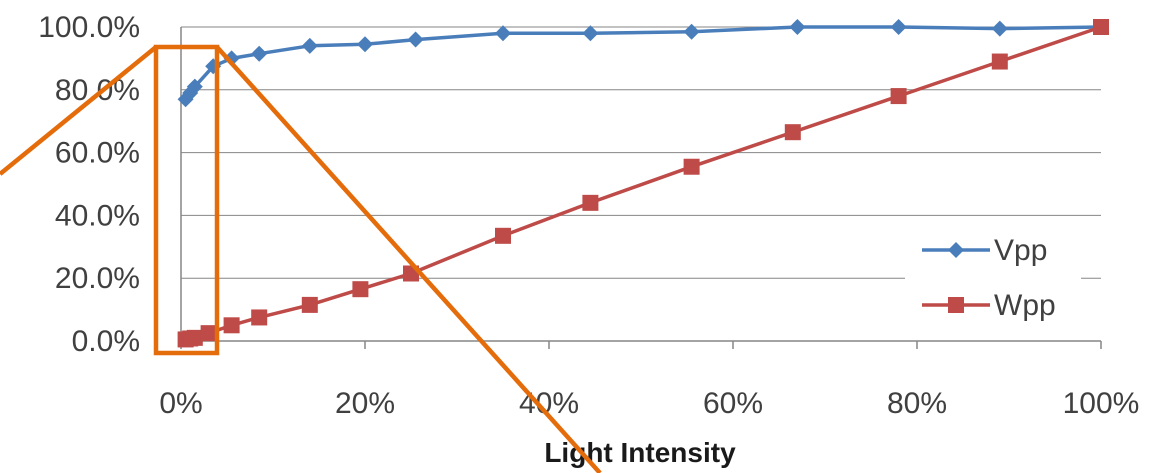 The image size is (1164, 473). I want to click on y-tick-label: 20.0%, so click(97, 278).